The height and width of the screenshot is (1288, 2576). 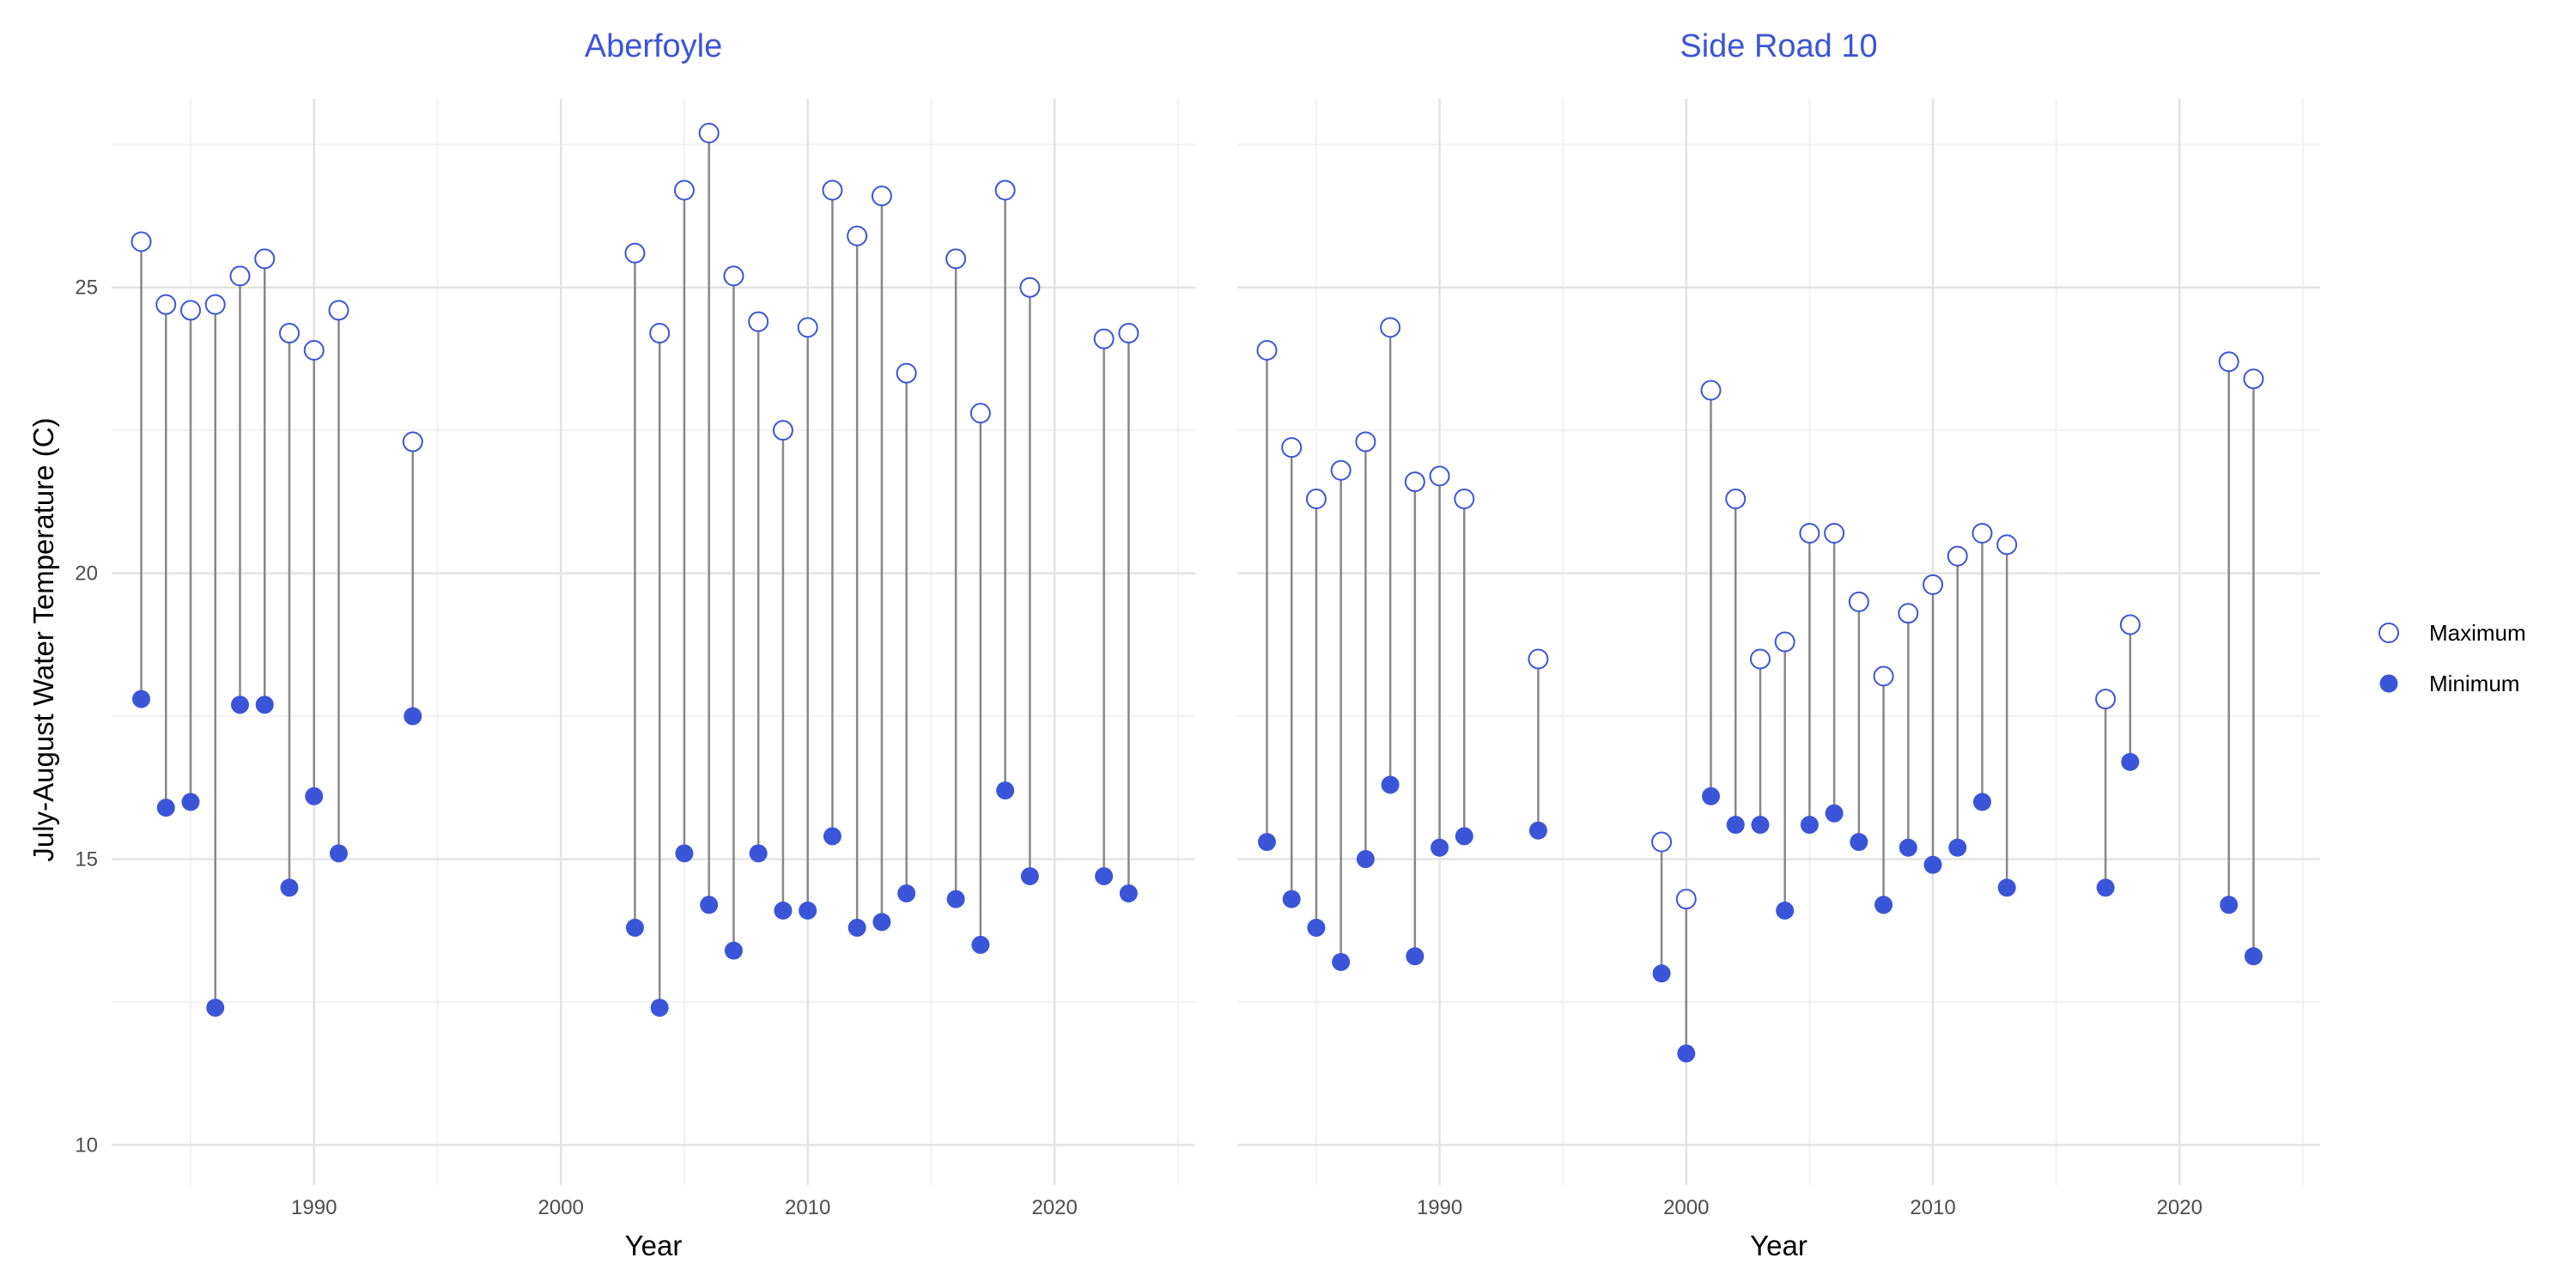 What do you see at coordinates (86, 1145) in the screenshot?
I see `y-tick-label: 10` at bounding box center [86, 1145].